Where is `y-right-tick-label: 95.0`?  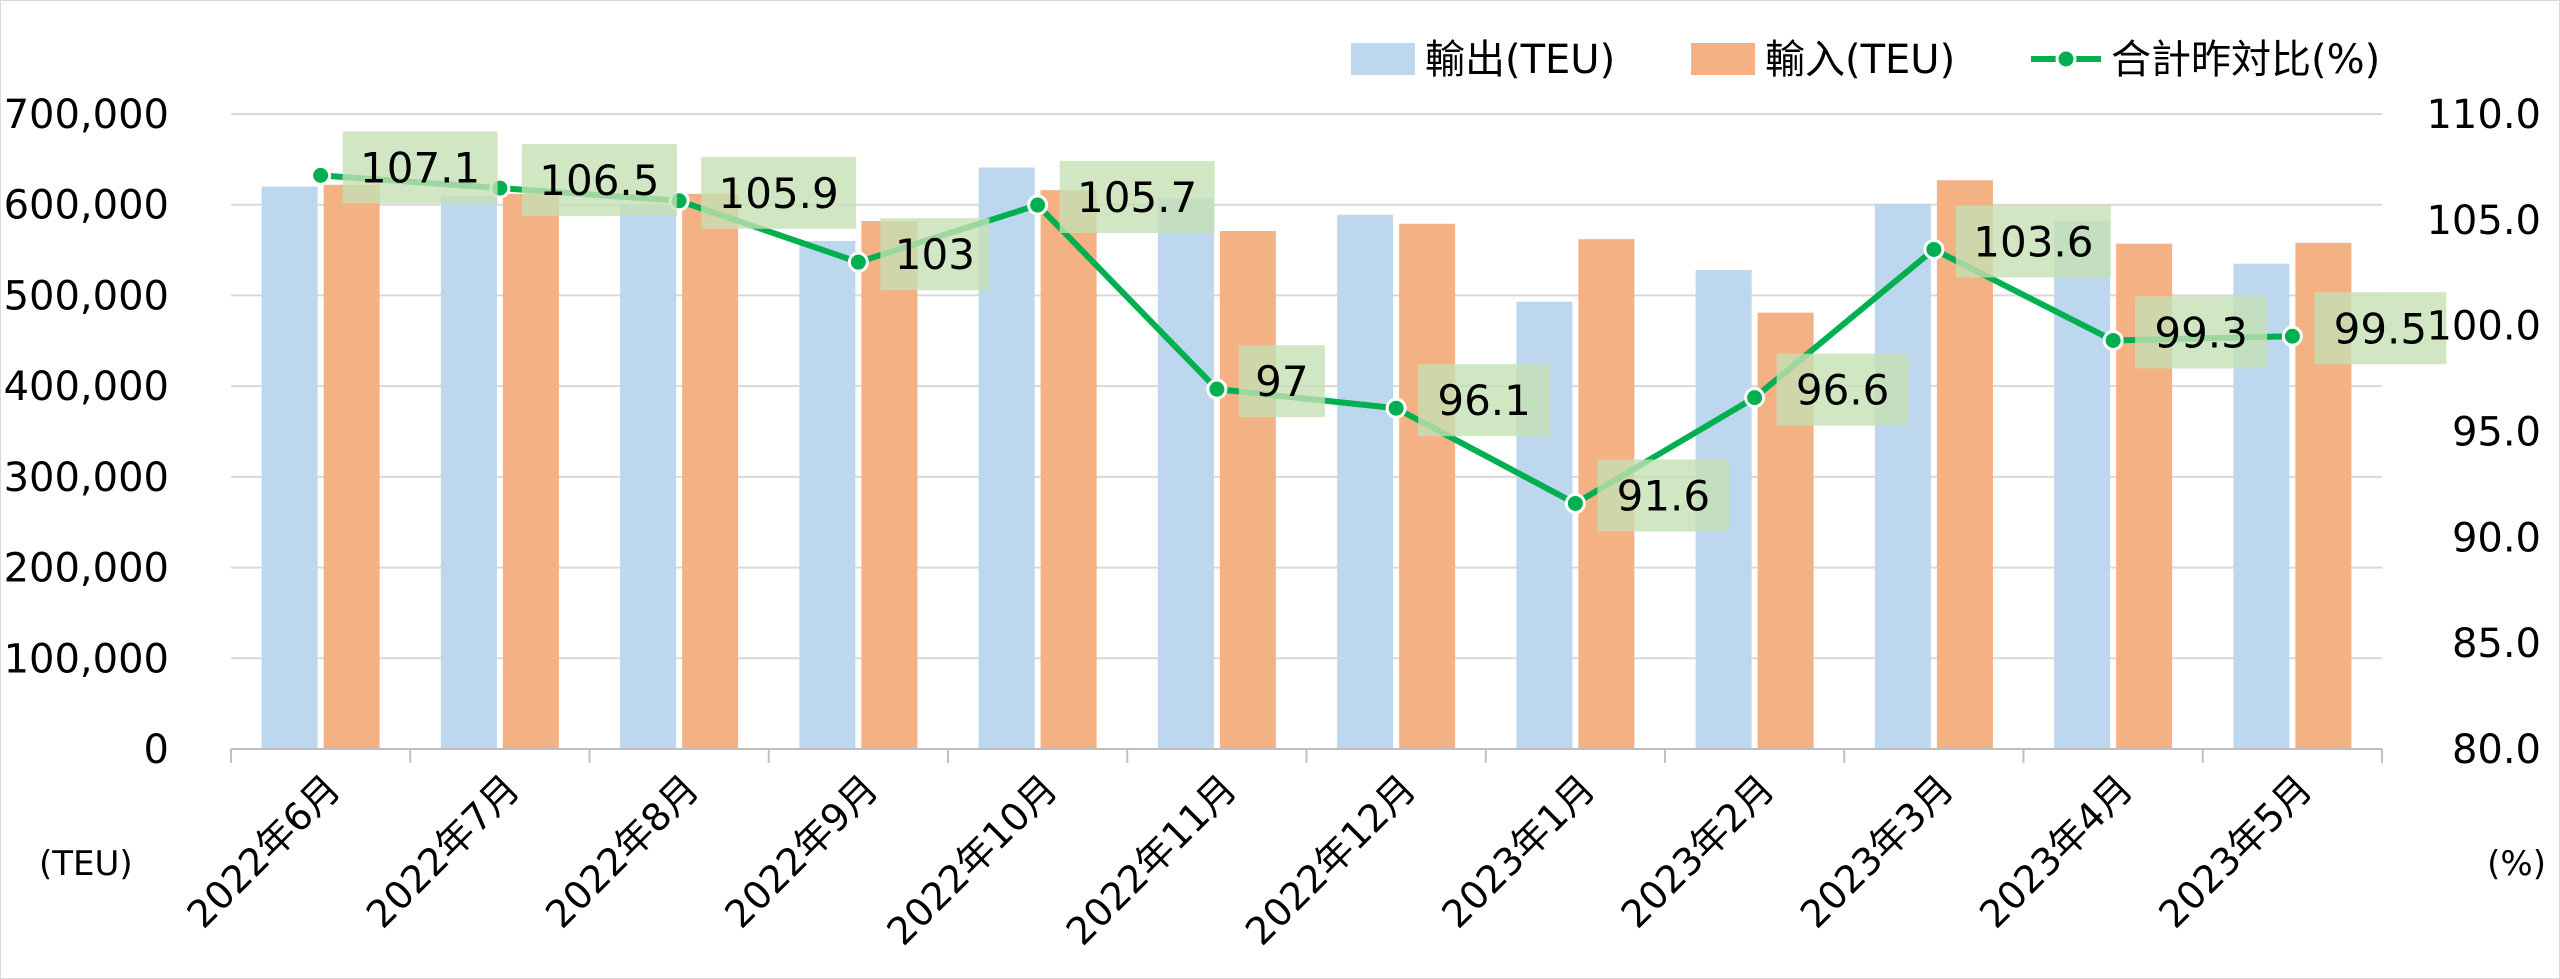 y-right-tick-label: 95.0 is located at coordinates (2496, 433).